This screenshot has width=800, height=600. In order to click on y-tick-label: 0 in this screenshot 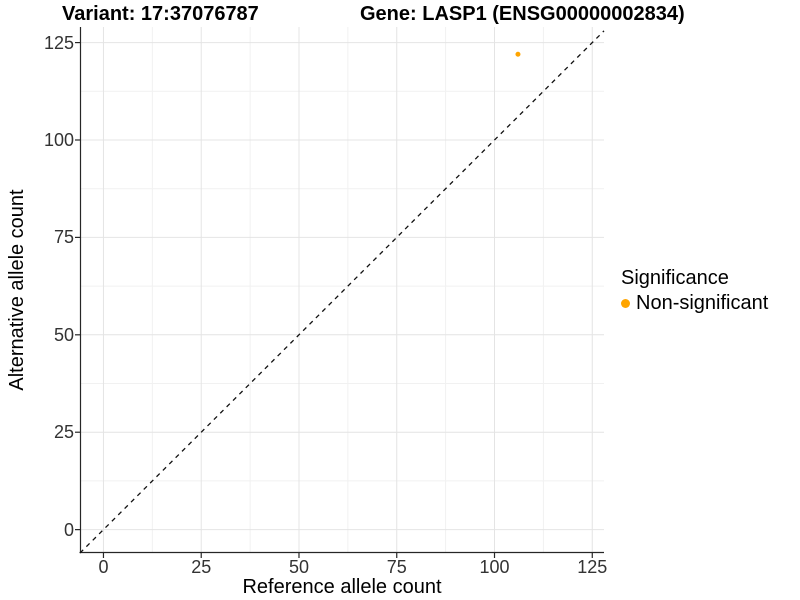, I will do `click(68, 529)`.